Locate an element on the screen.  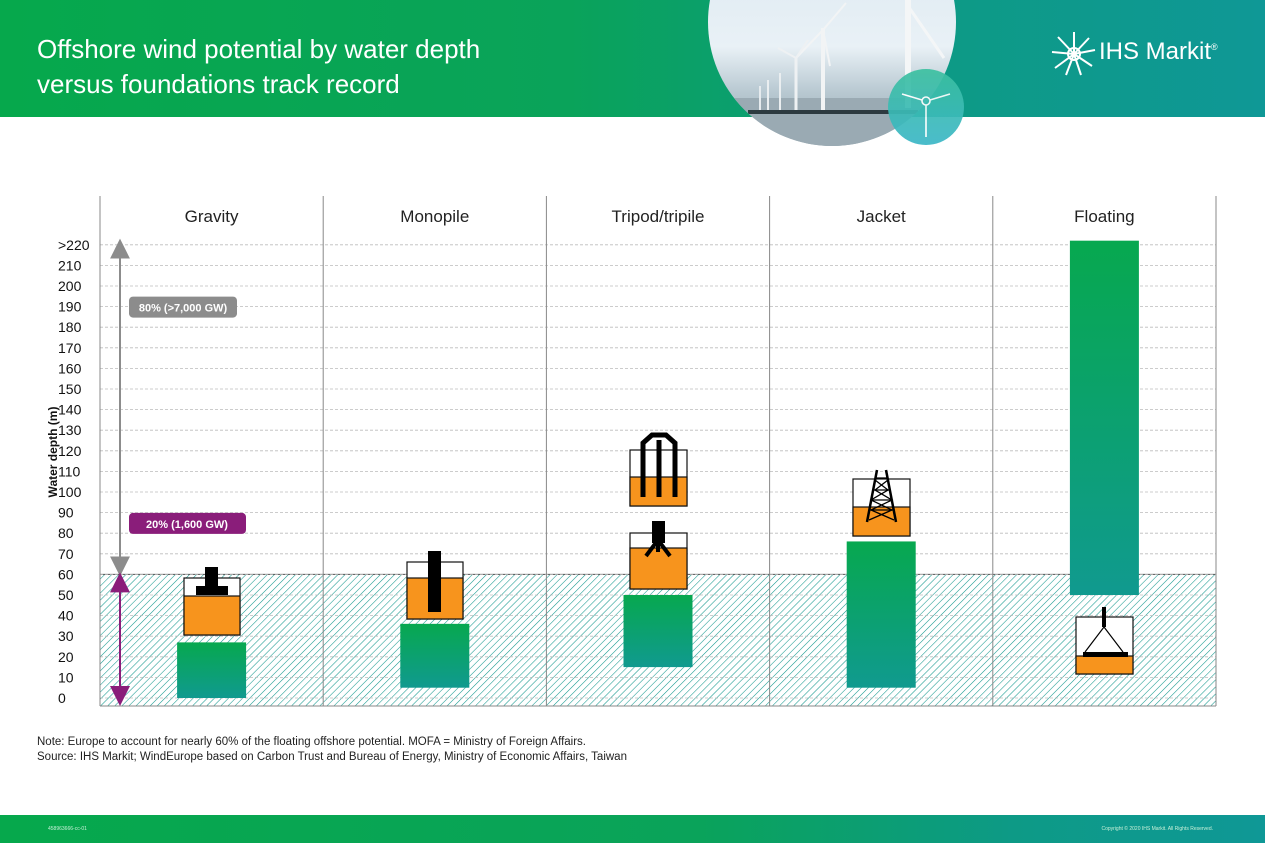
monopile-foundation-icon is located at coordinates (435, 585).